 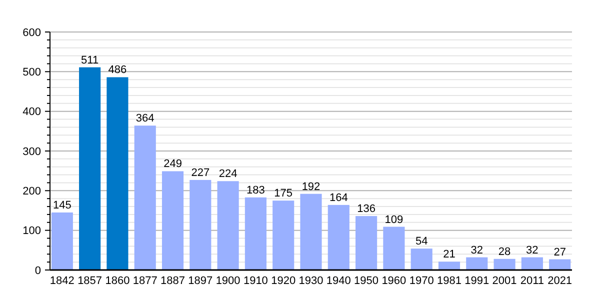 I want to click on data-label: 227, so click(x=200, y=172).